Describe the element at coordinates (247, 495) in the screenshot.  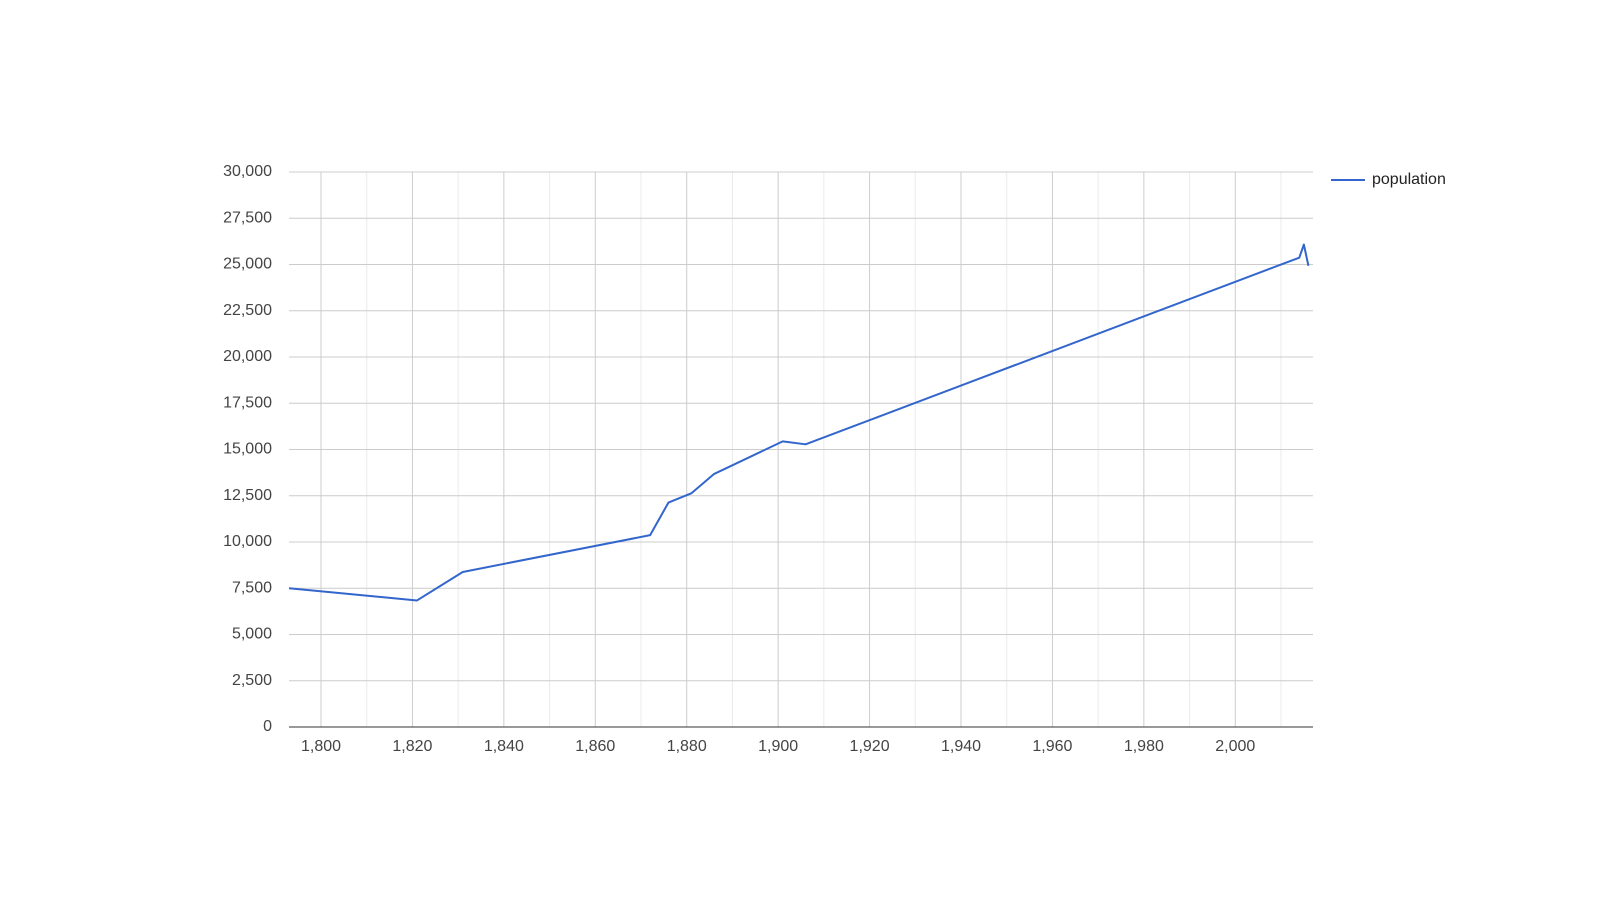
I see `y-tick-label: 12,500` at that location.